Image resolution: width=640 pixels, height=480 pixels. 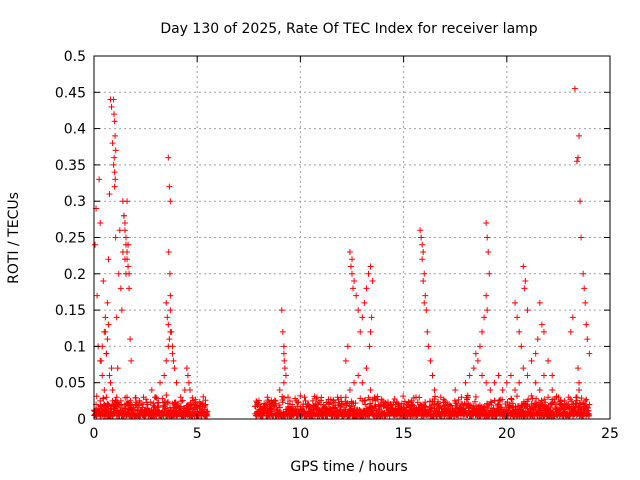 I want to click on y-tick-label: 0.3, so click(x=75, y=202).